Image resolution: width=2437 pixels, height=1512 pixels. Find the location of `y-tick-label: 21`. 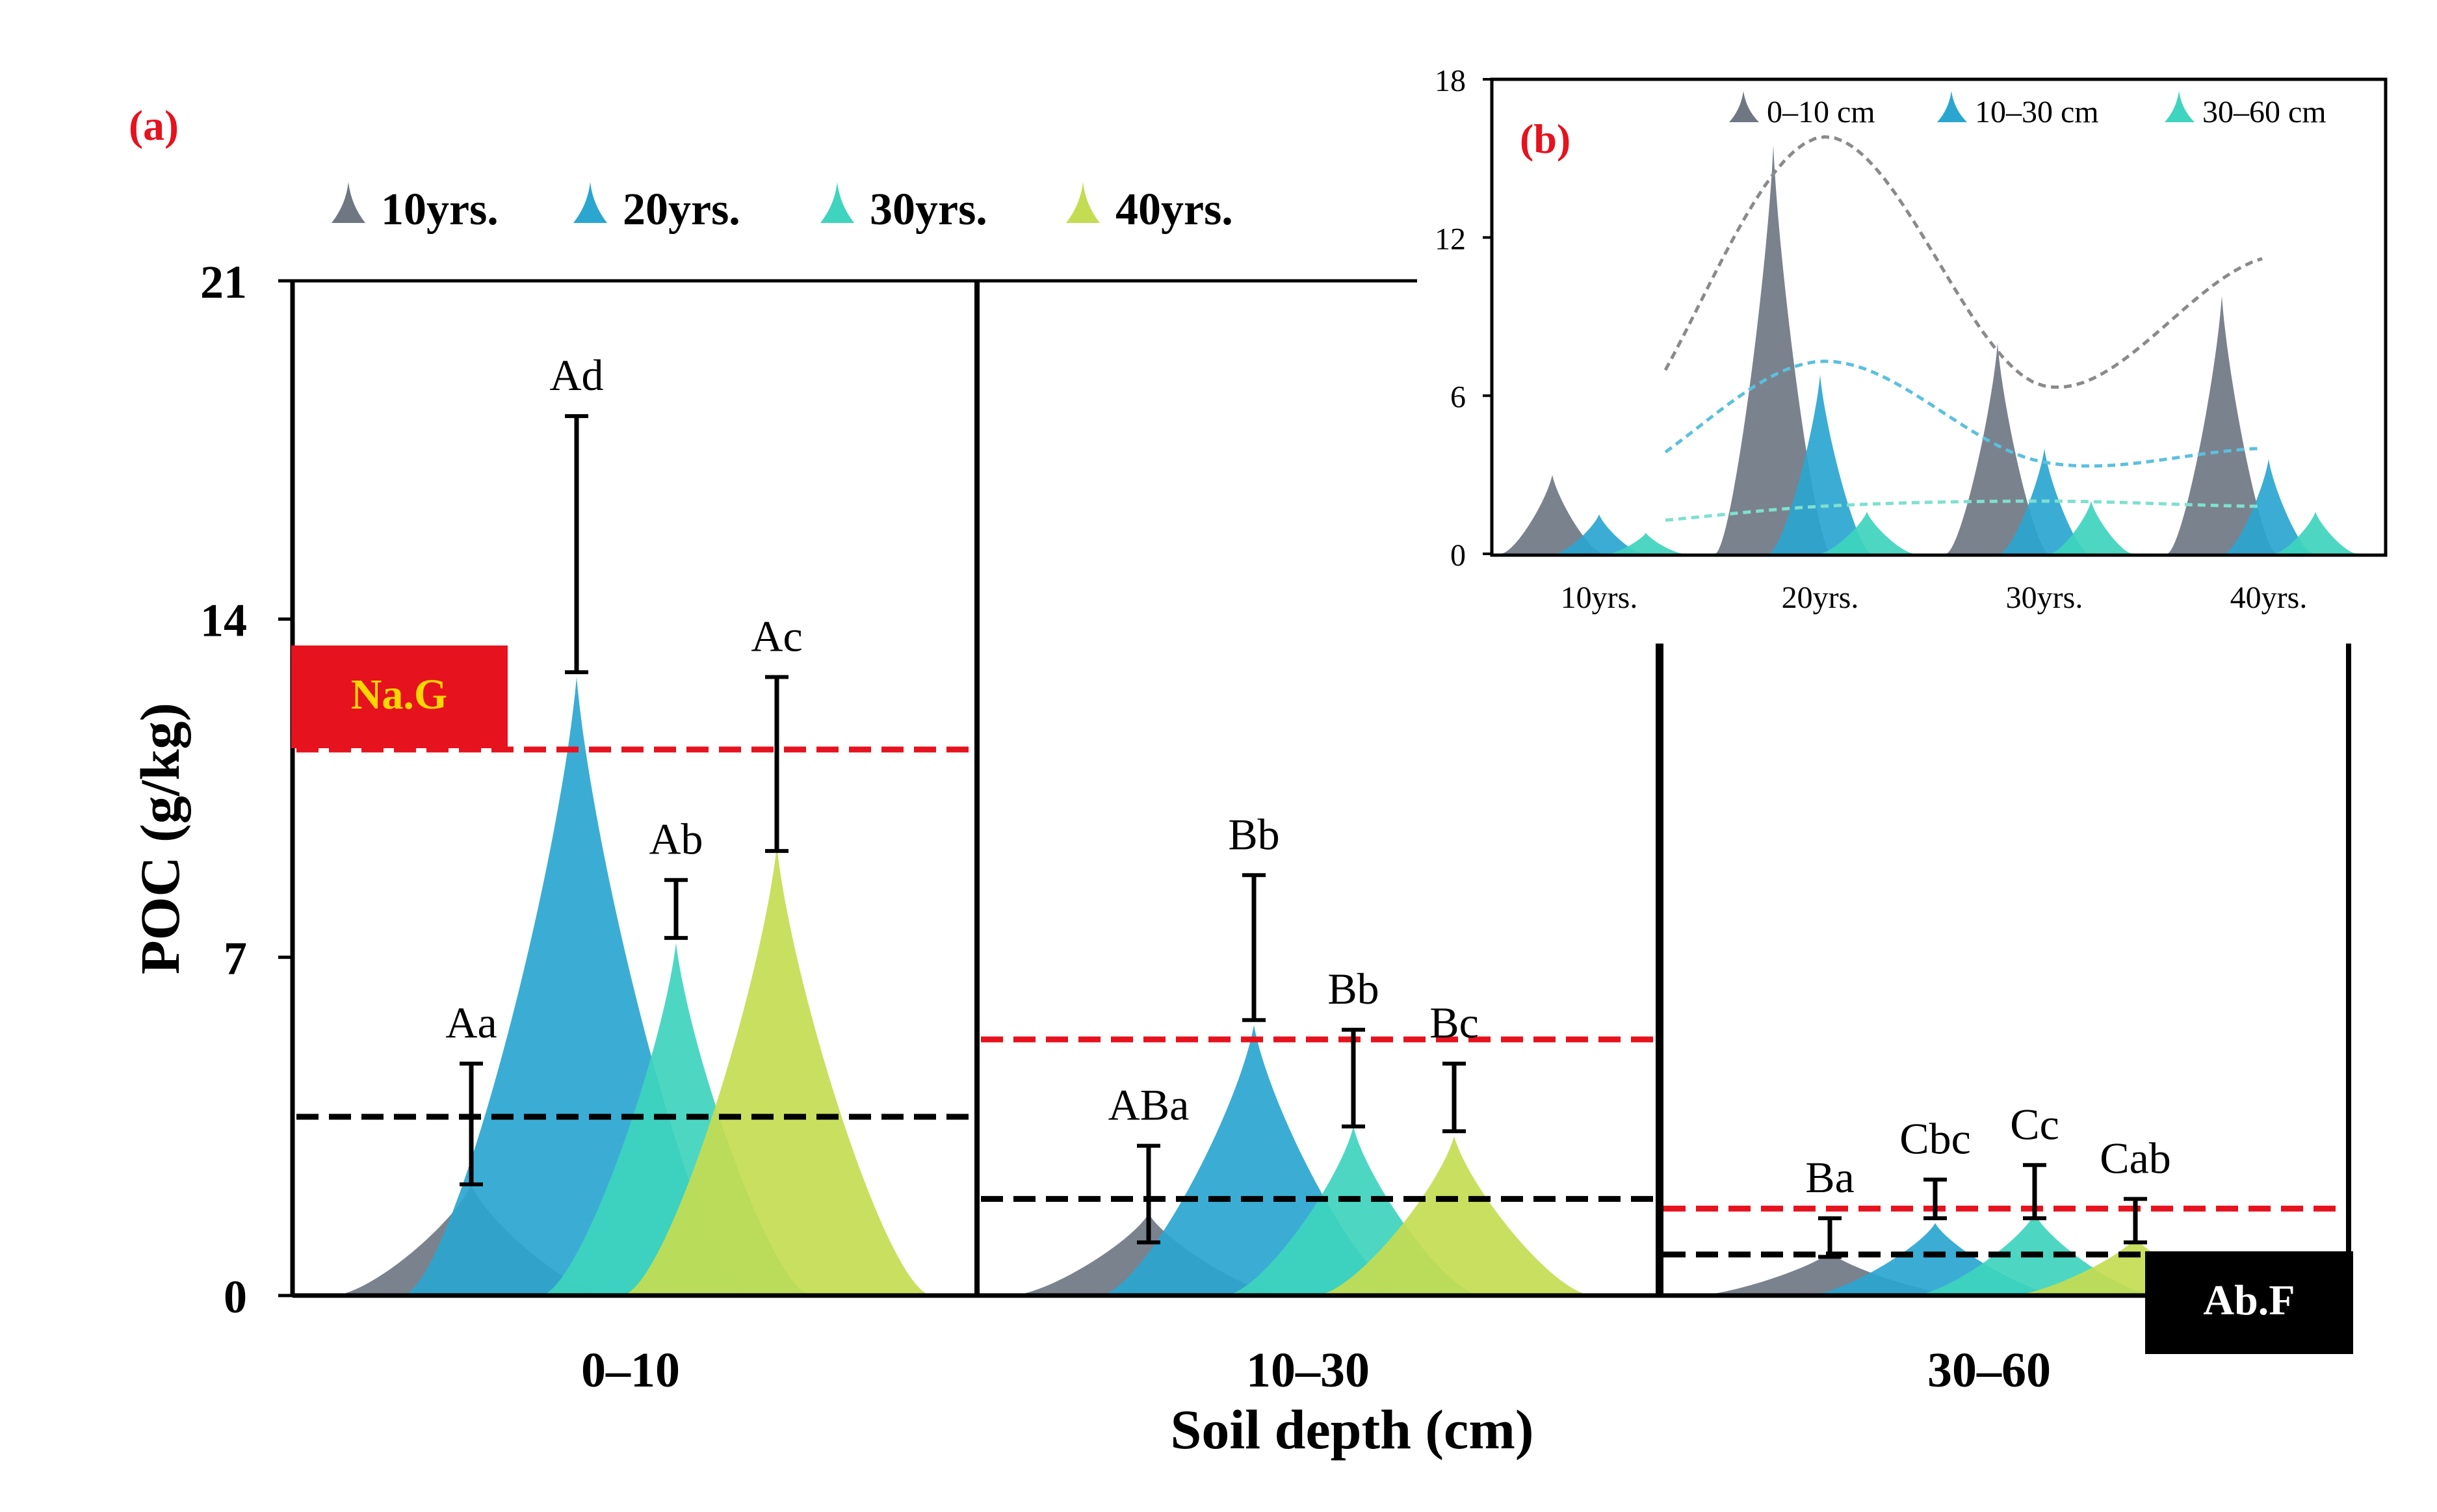

y-tick-label: 21 is located at coordinates (223, 282).